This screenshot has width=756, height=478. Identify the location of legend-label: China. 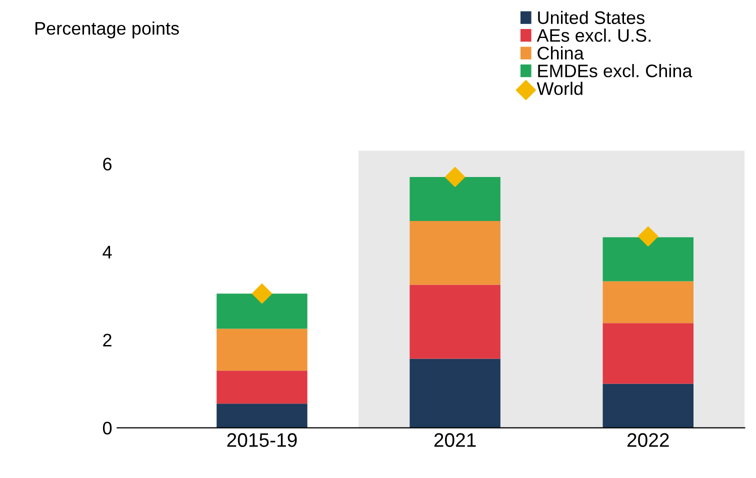
(561, 53).